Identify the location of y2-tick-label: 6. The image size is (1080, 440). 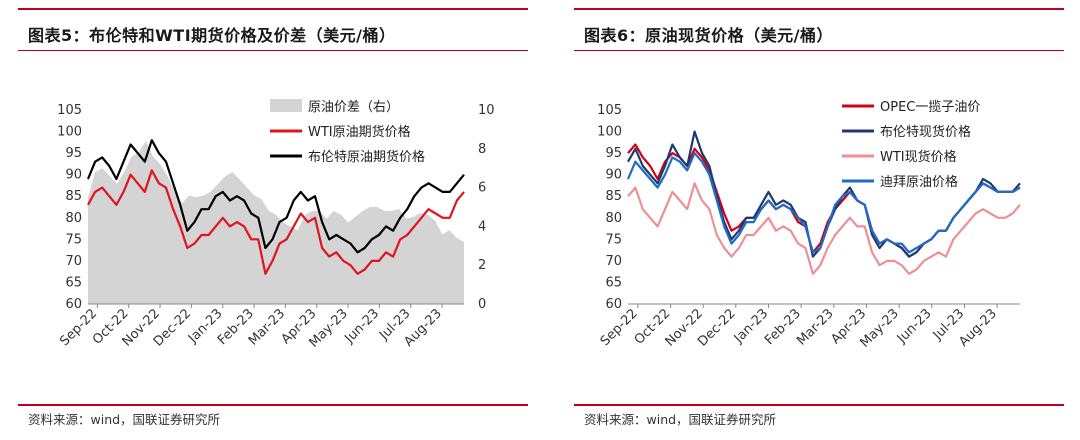
(482, 188).